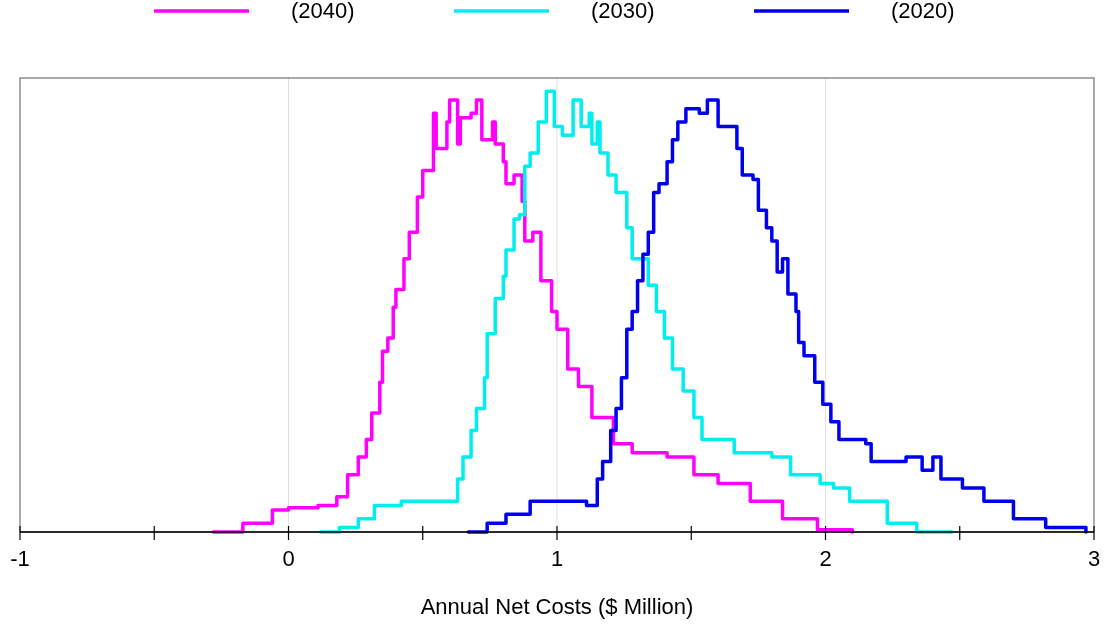  Describe the element at coordinates (323, 11) in the screenshot. I see `legend-label: (2040)` at that location.